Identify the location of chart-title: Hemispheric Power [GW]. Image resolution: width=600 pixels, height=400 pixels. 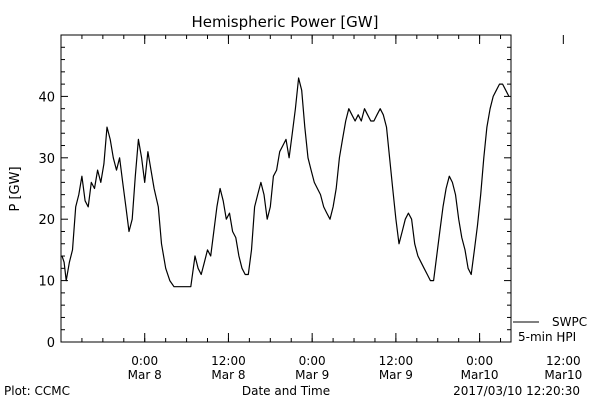
(285, 22).